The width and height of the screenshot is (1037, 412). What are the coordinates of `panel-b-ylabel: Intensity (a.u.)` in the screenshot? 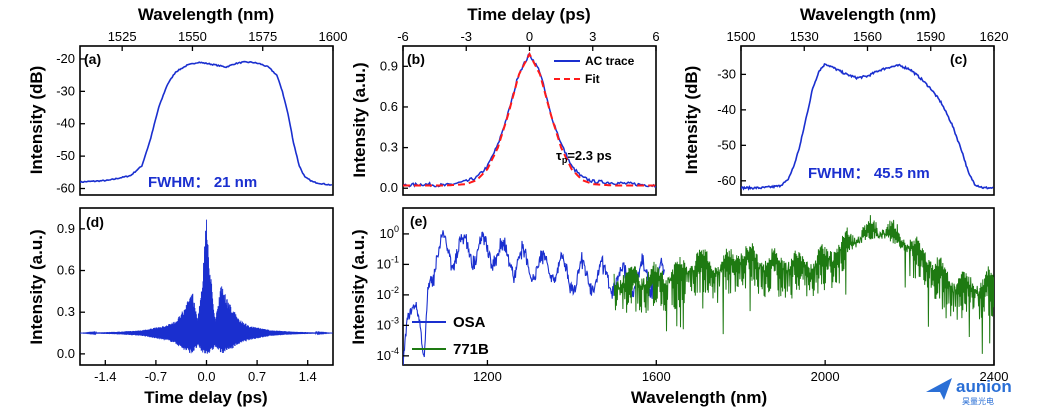 It's located at (359, 119).